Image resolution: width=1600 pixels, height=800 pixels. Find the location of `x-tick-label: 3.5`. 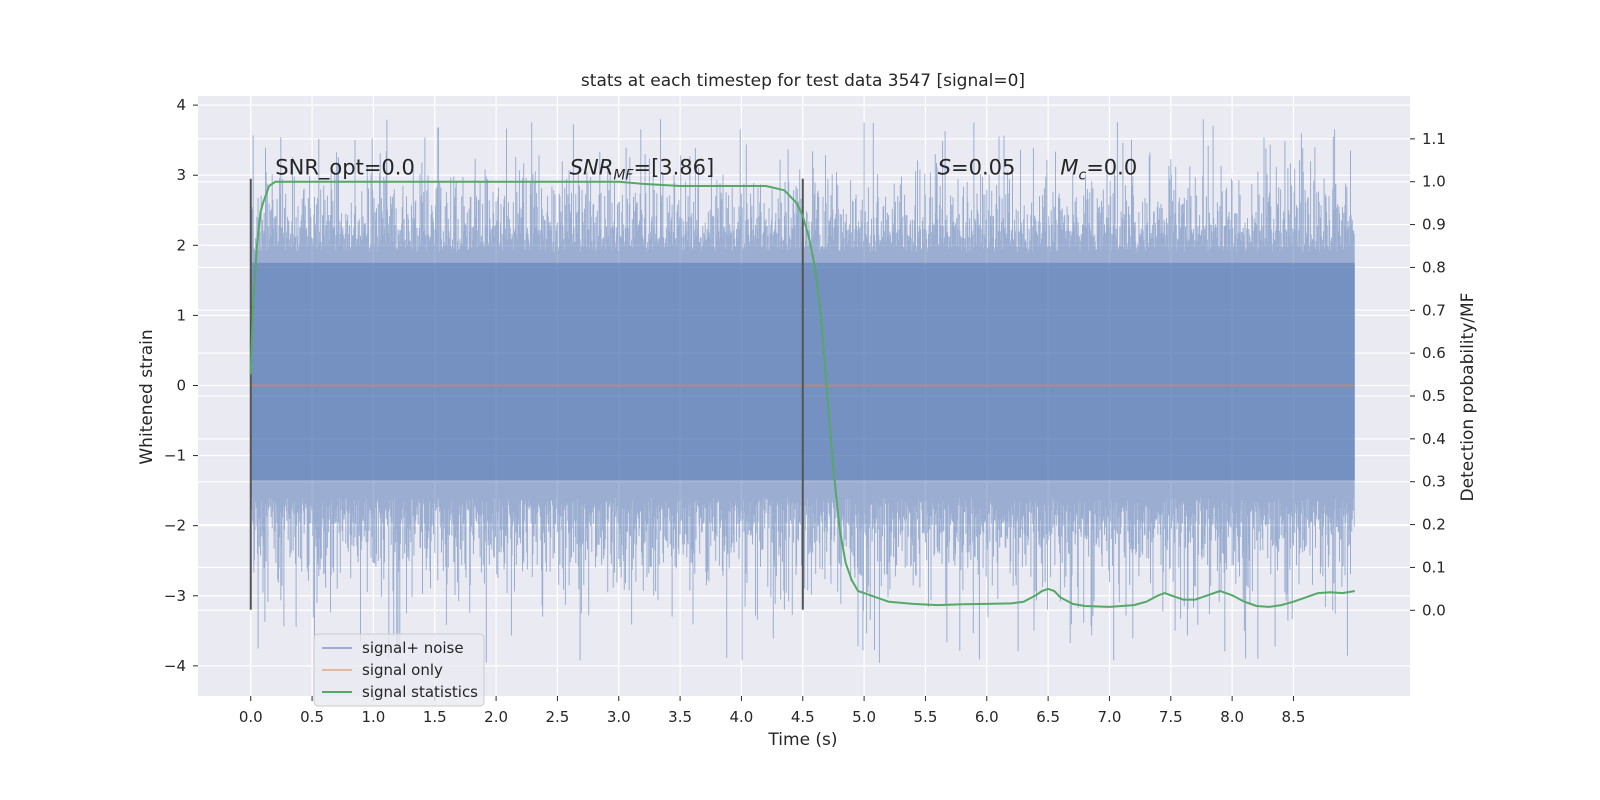

x-tick-label: 3.5 is located at coordinates (680, 717).